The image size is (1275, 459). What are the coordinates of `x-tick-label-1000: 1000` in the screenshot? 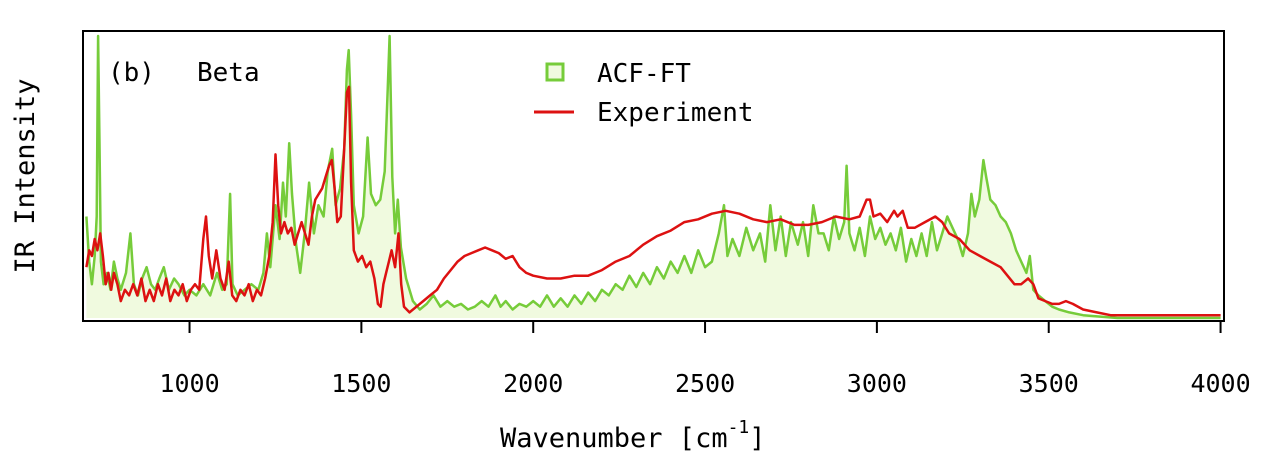 It's located at (189, 383).